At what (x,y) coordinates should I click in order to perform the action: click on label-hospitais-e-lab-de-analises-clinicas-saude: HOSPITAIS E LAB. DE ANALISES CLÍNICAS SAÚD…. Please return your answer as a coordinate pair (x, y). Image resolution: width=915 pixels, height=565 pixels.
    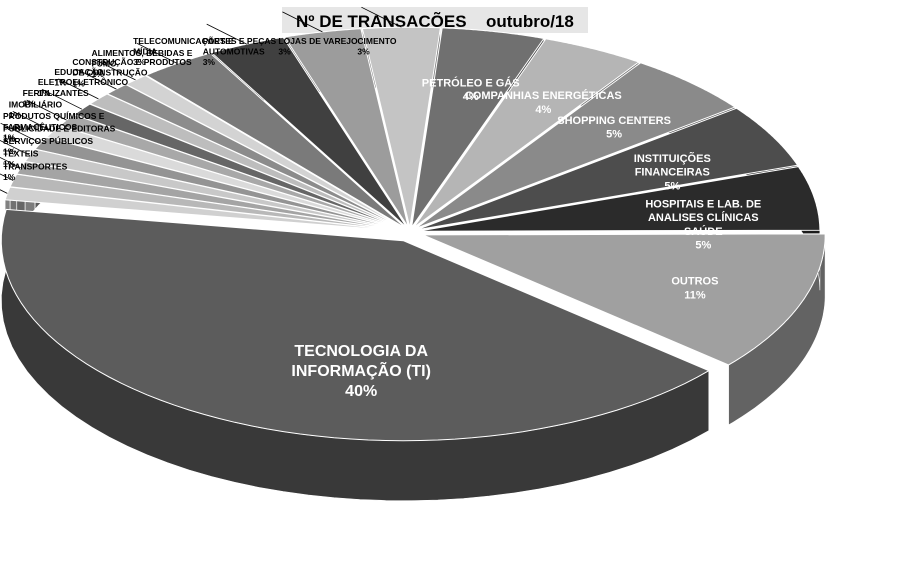
    Looking at the image, I should click on (703, 224).